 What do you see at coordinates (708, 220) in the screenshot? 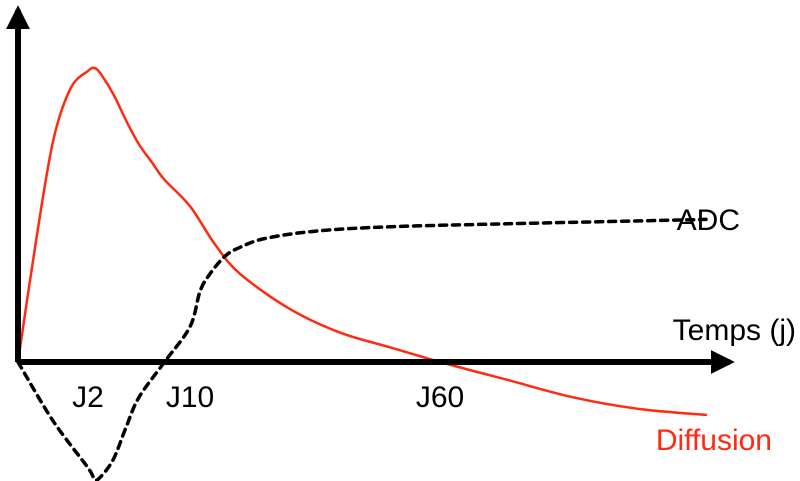
I see `series-label-adc: ADC` at bounding box center [708, 220].